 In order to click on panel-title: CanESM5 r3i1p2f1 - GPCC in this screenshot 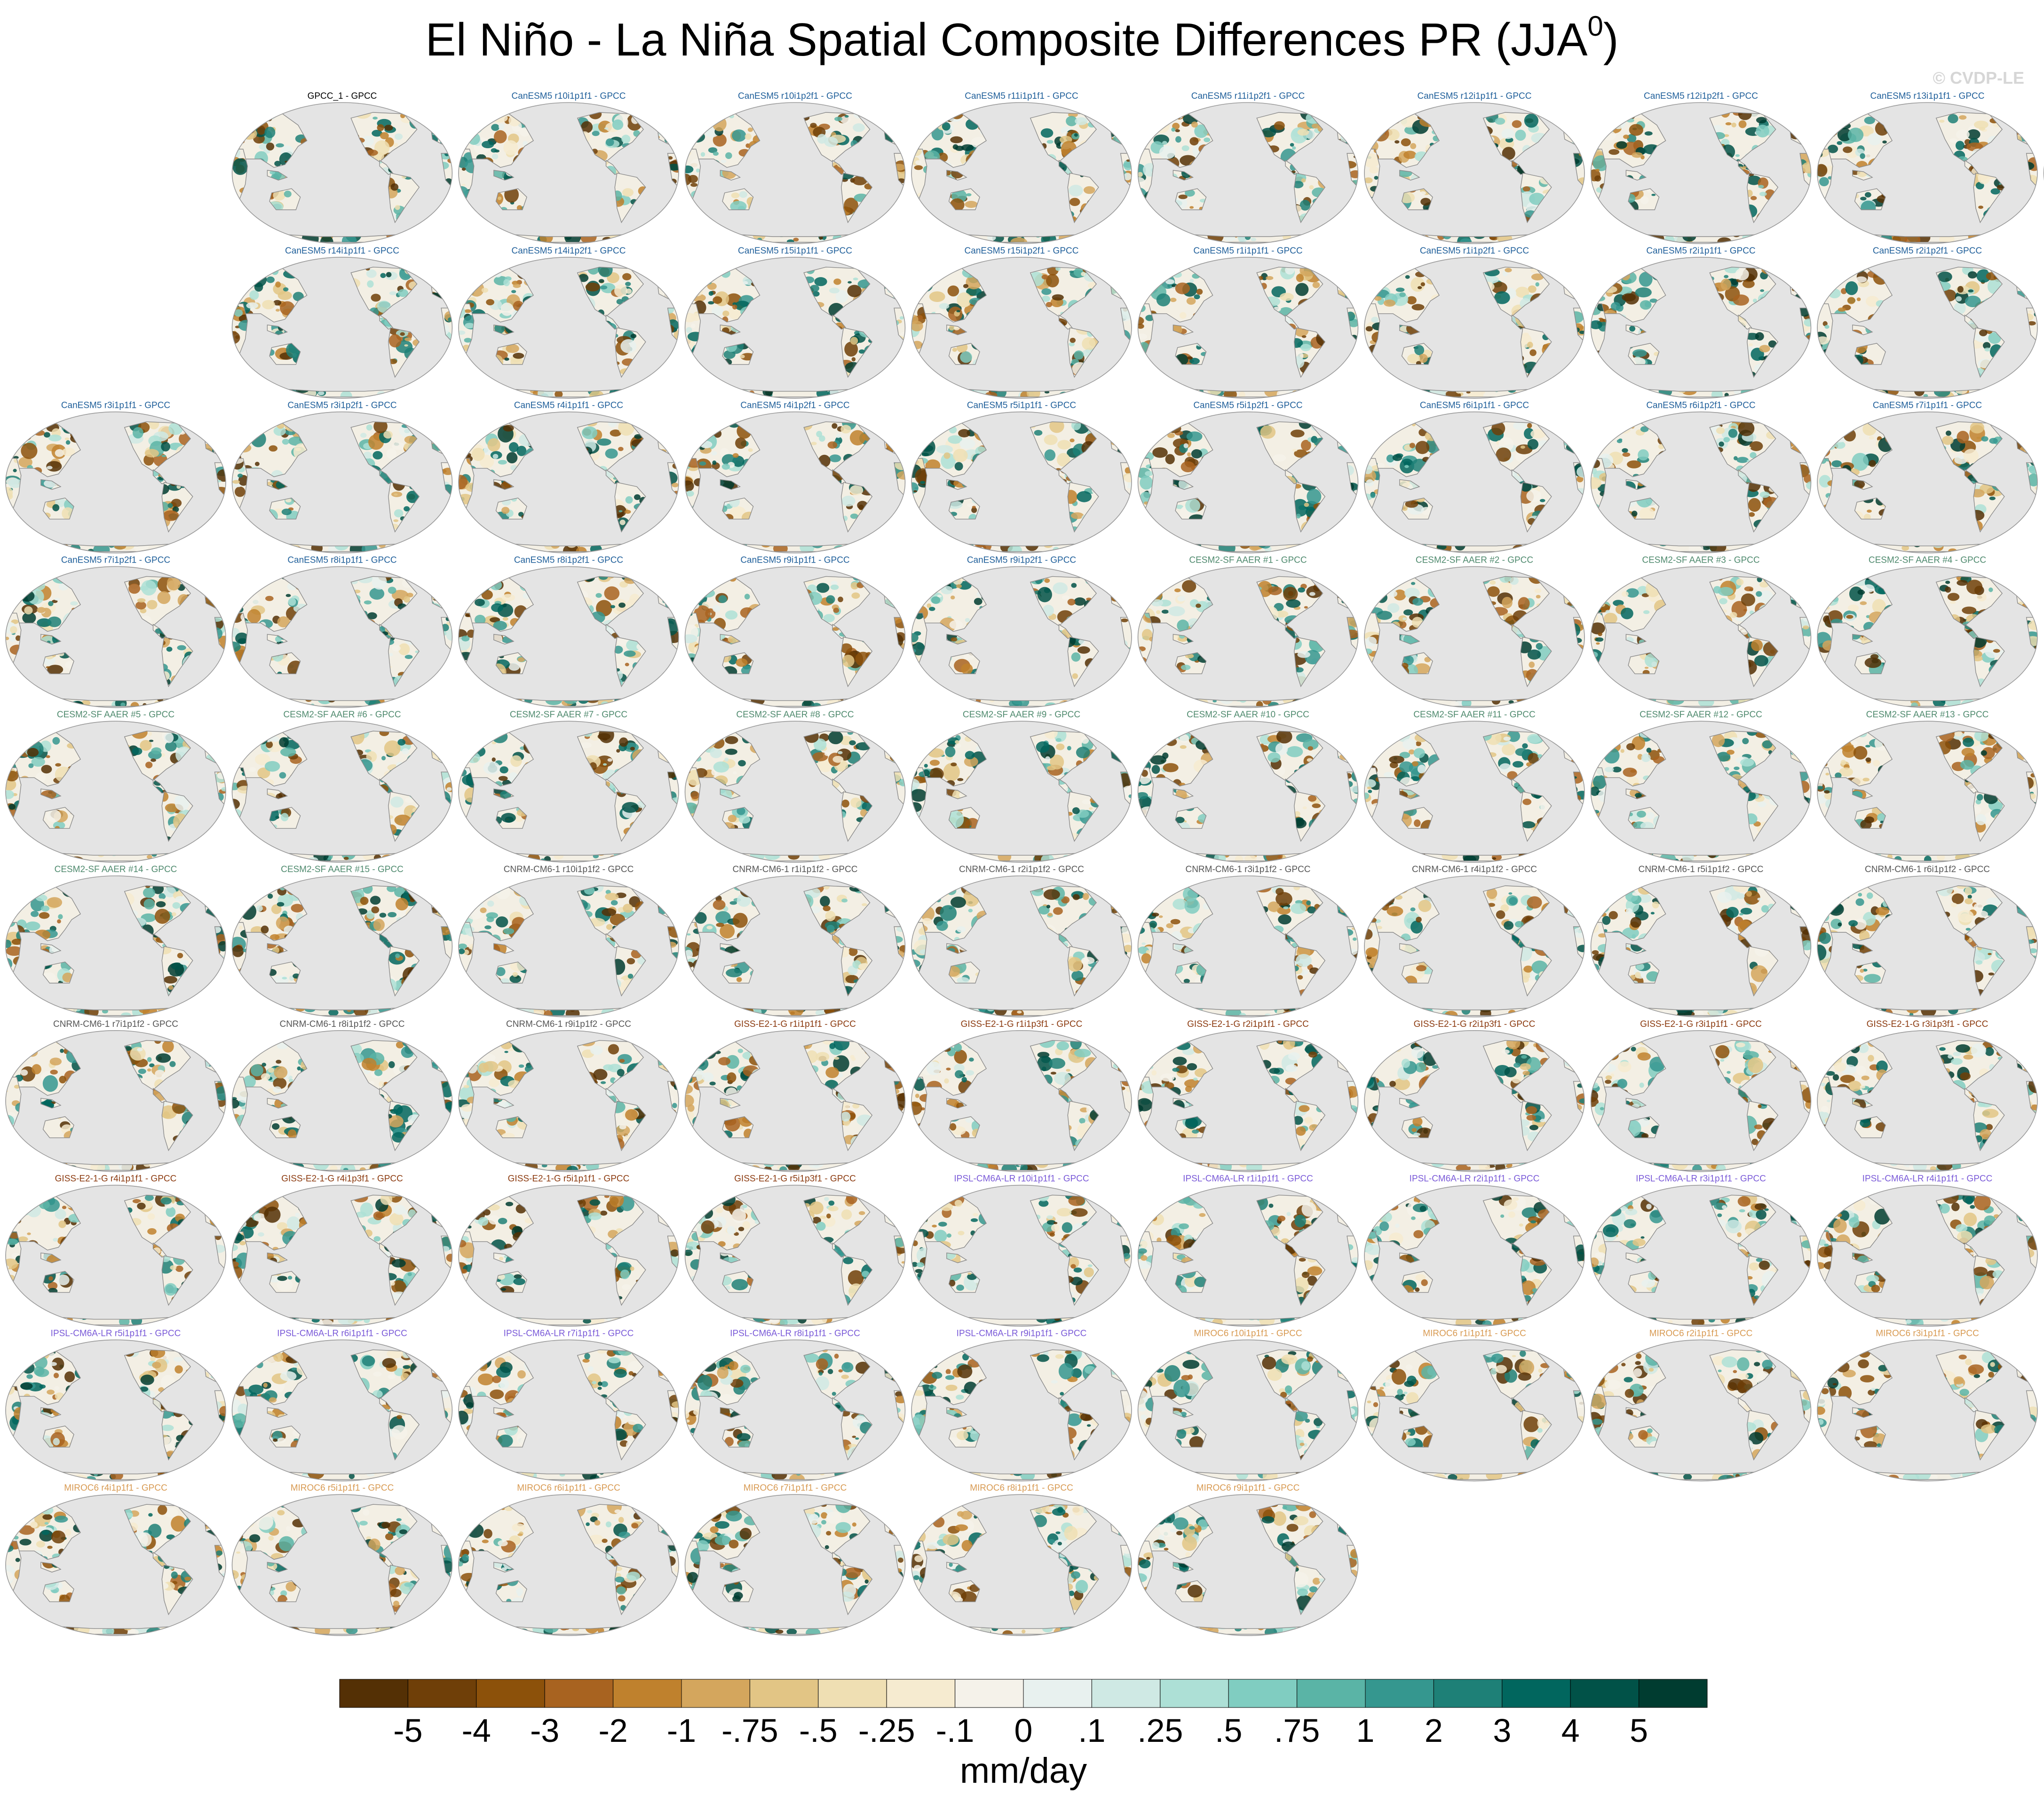, I will do `click(341, 406)`.